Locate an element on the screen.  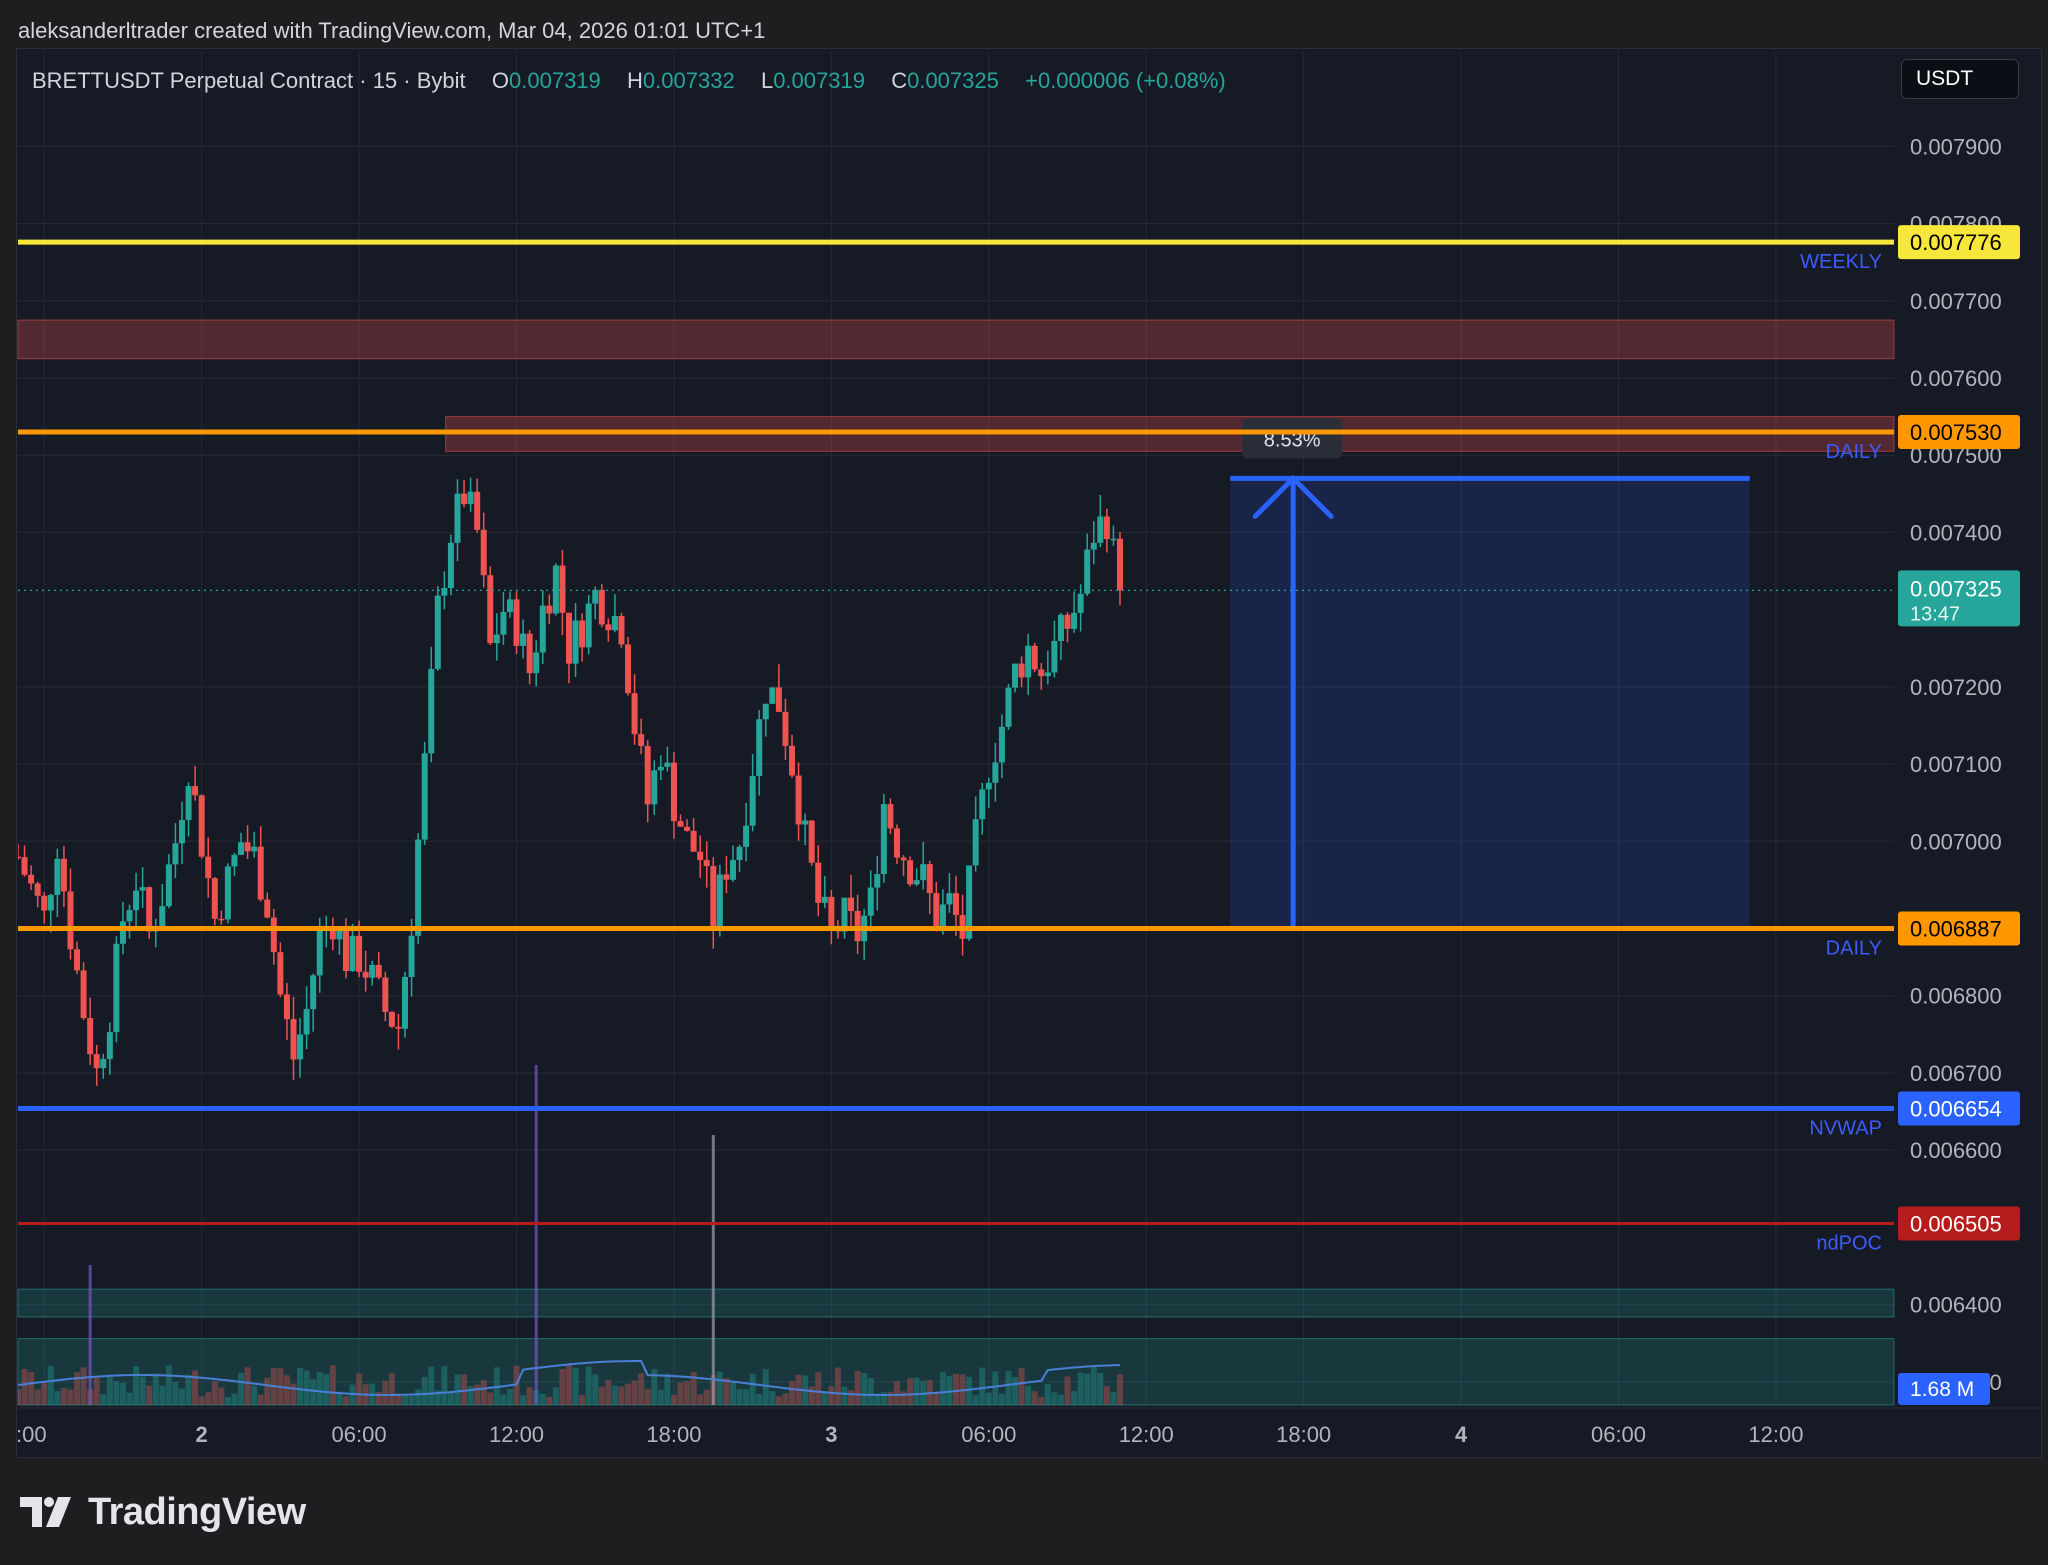
high-value: 0.007332 is located at coordinates (688, 80).